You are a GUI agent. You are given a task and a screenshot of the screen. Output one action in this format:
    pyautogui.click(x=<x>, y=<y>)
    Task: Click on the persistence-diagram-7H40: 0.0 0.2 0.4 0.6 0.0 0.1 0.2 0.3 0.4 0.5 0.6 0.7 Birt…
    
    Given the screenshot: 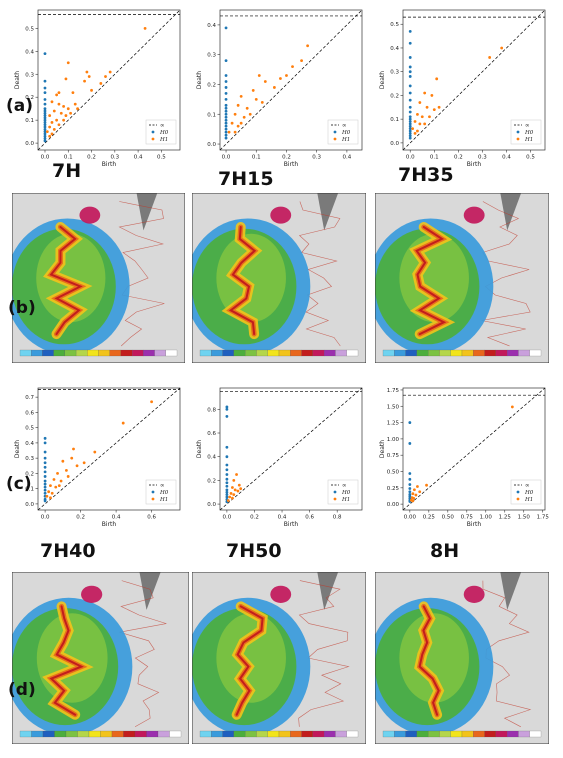 What is the action you would take?
    pyautogui.click(x=96, y=458)
    